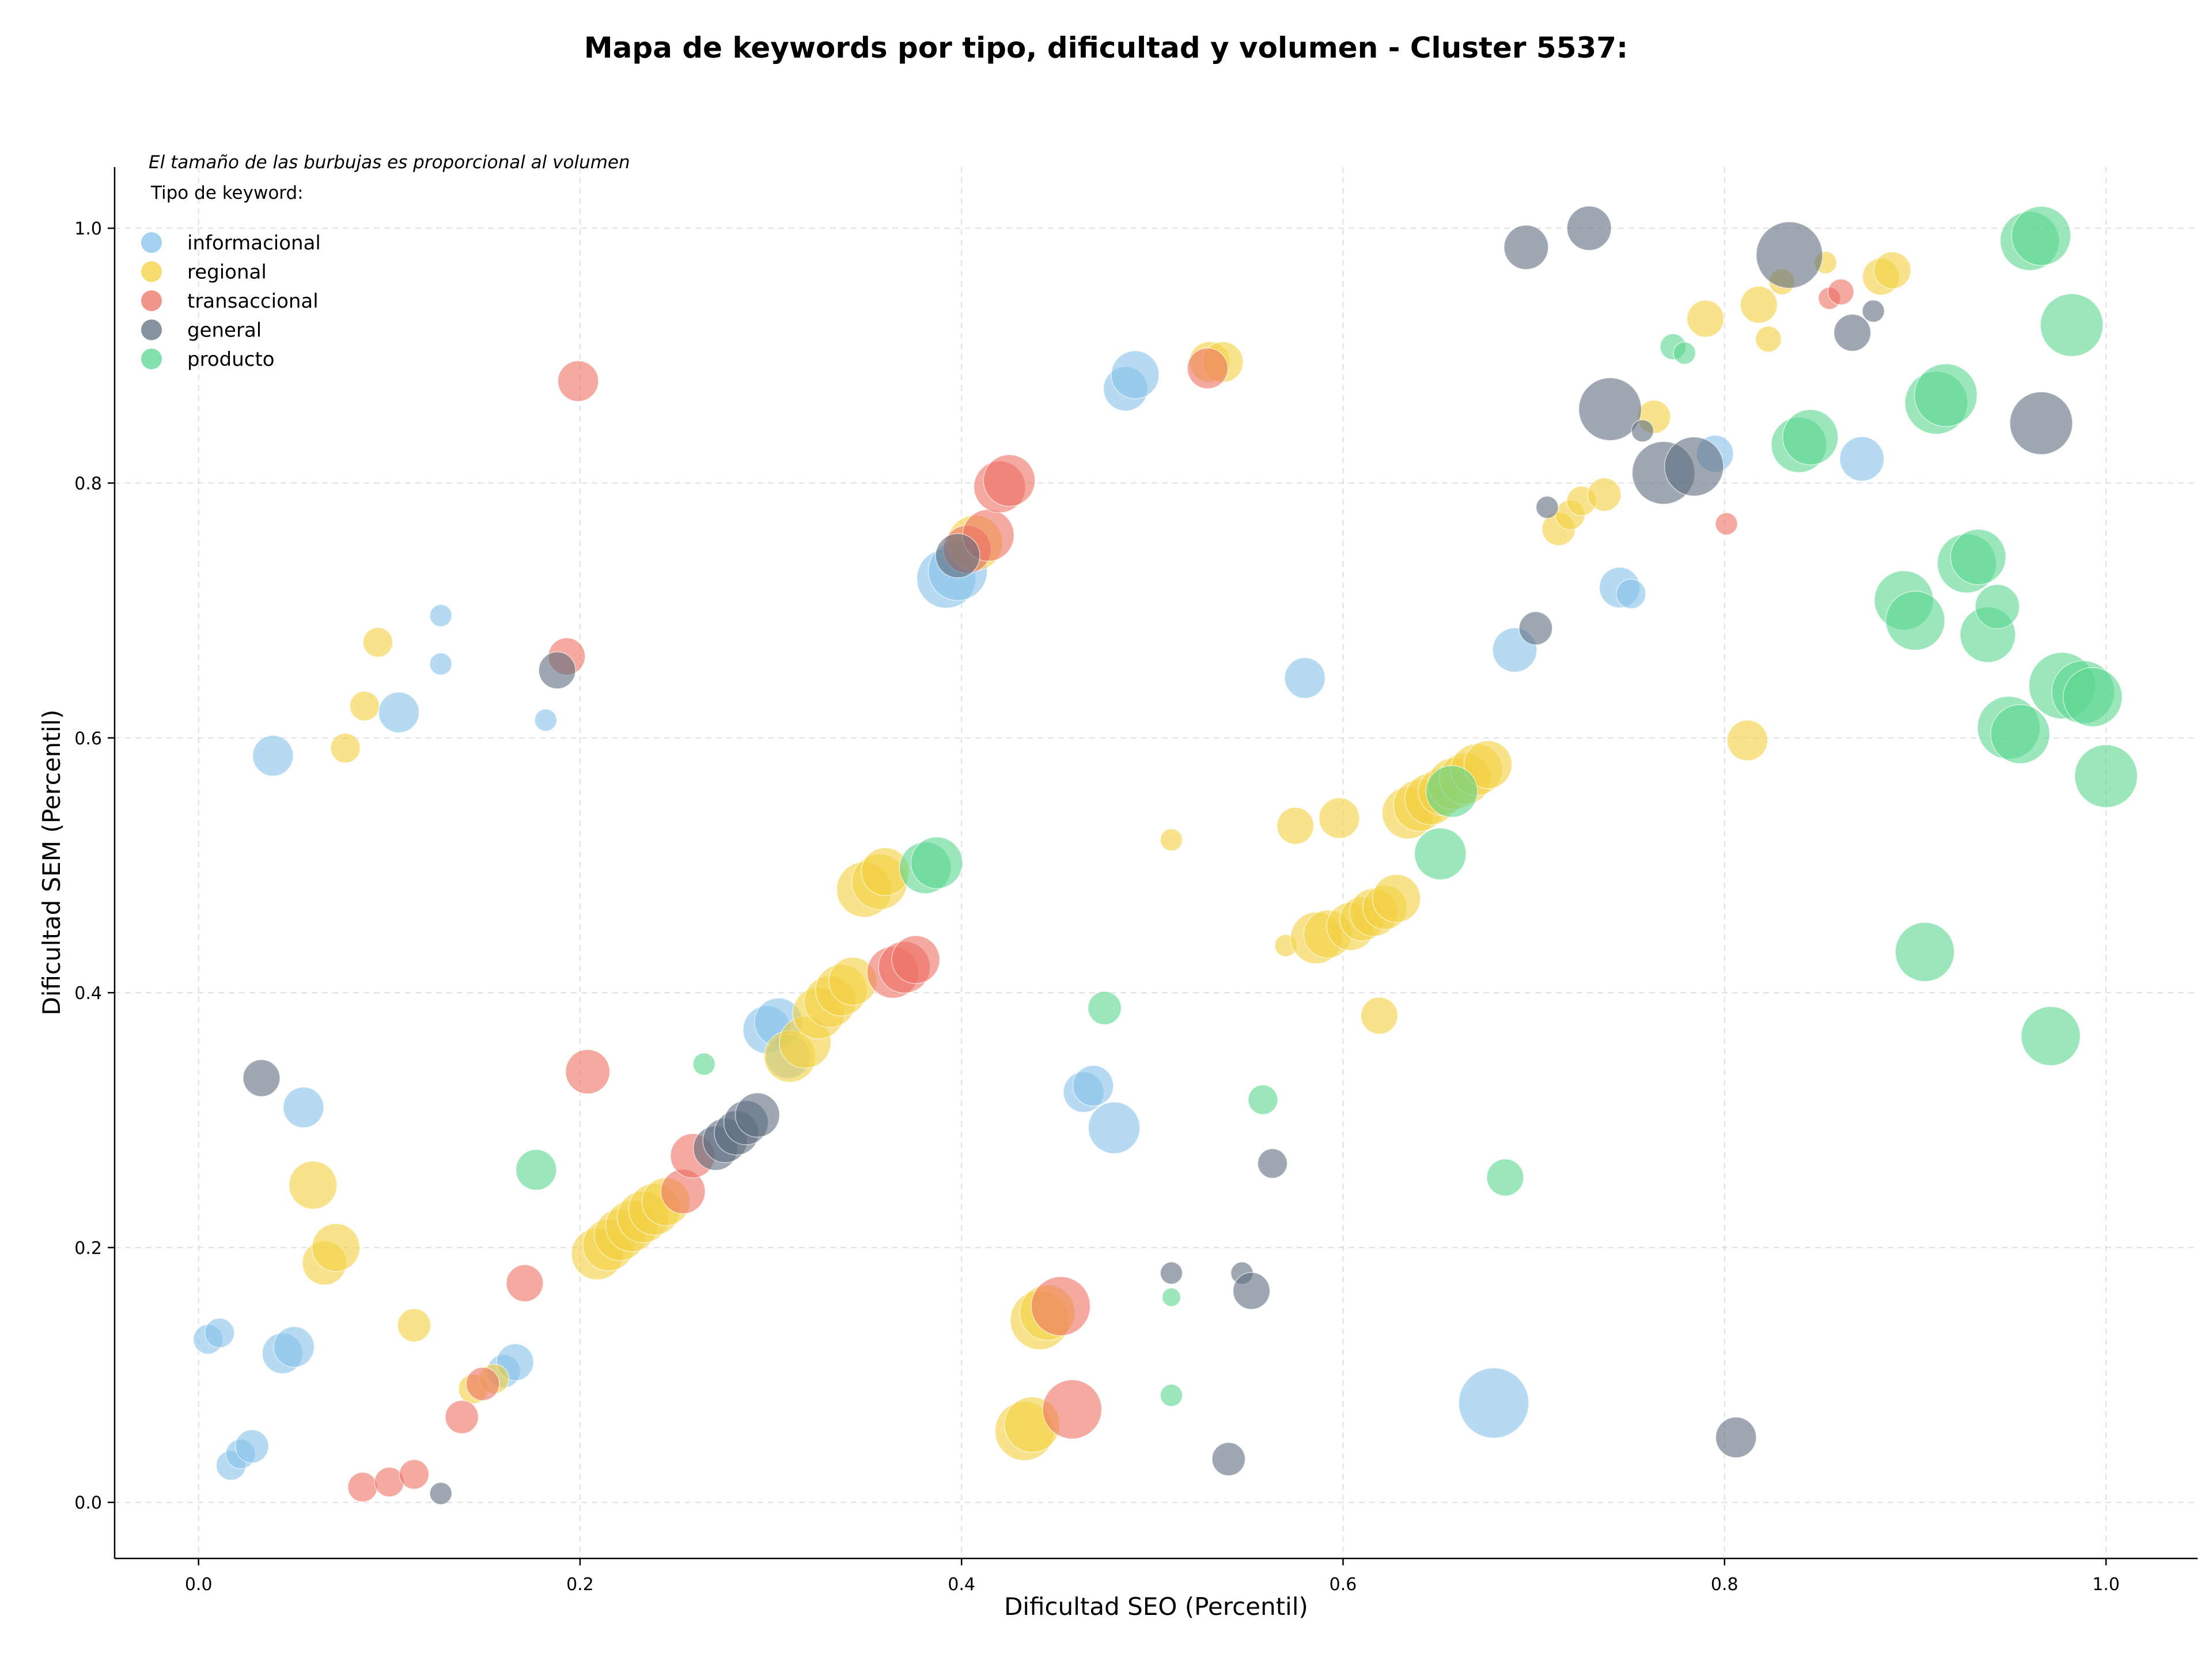  Describe the element at coordinates (254, 243) in the screenshot. I see `legend-label: informacional` at that location.